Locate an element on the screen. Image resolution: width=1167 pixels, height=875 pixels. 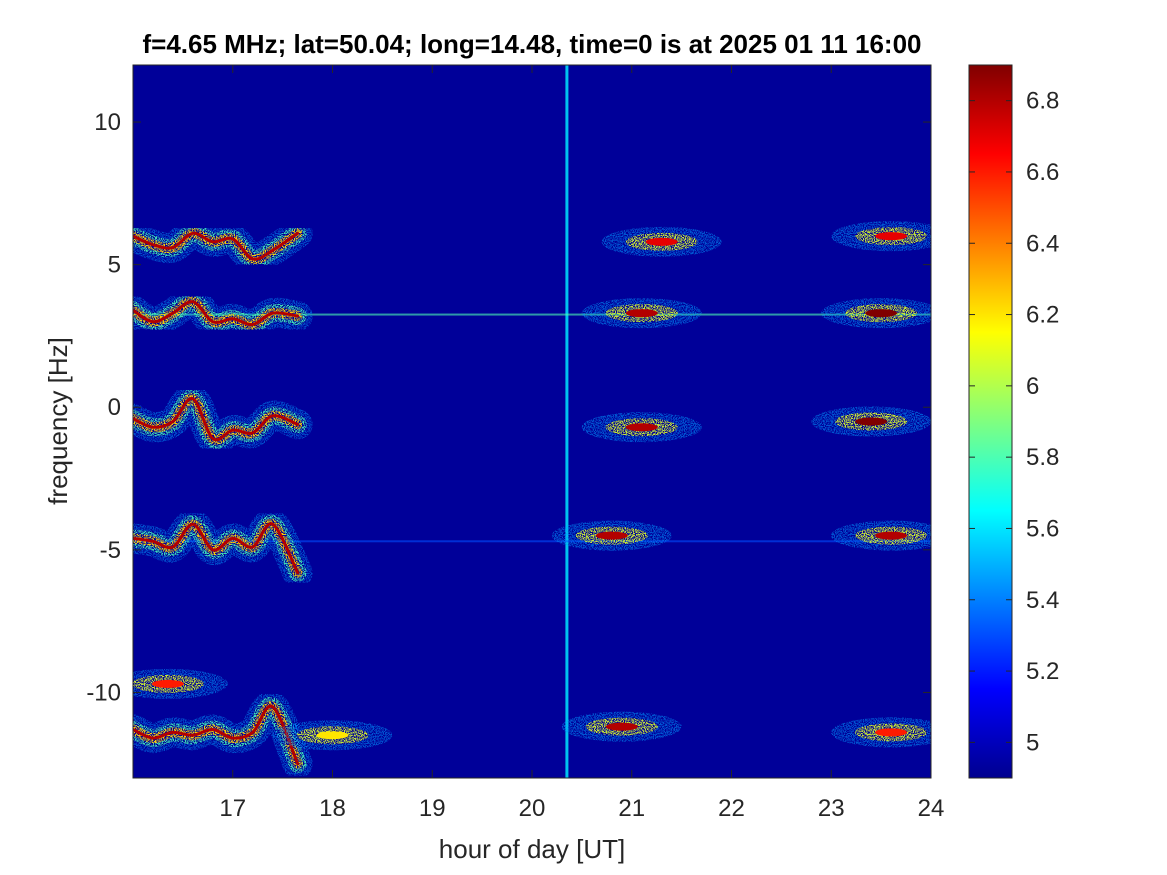
colorbar-tick-label: 5.6 is located at coordinates (1042, 528).